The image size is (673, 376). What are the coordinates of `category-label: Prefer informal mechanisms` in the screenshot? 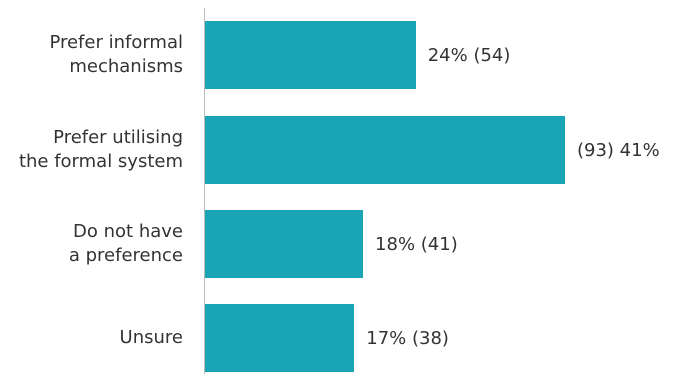 It's located at (116, 54).